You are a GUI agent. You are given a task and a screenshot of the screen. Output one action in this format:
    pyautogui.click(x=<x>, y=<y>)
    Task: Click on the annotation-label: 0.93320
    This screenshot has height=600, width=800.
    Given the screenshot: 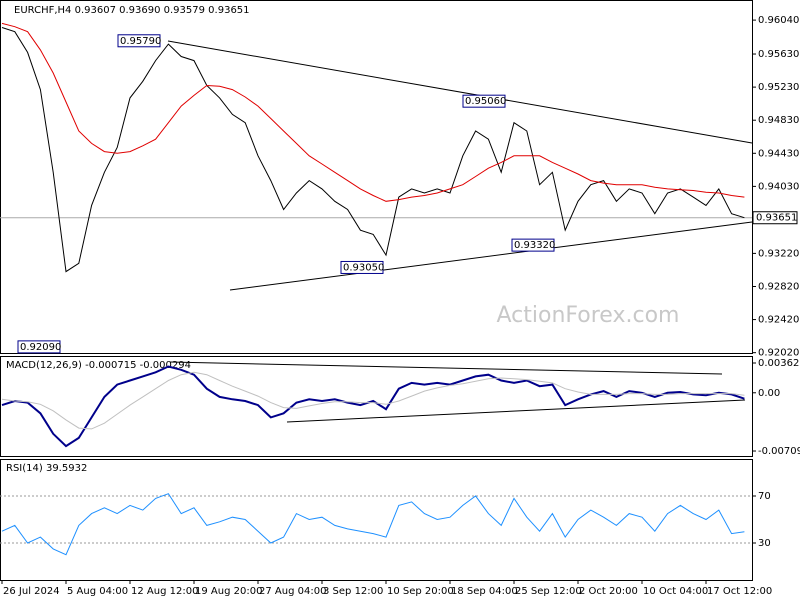 What is the action you would take?
    pyautogui.click(x=534, y=245)
    